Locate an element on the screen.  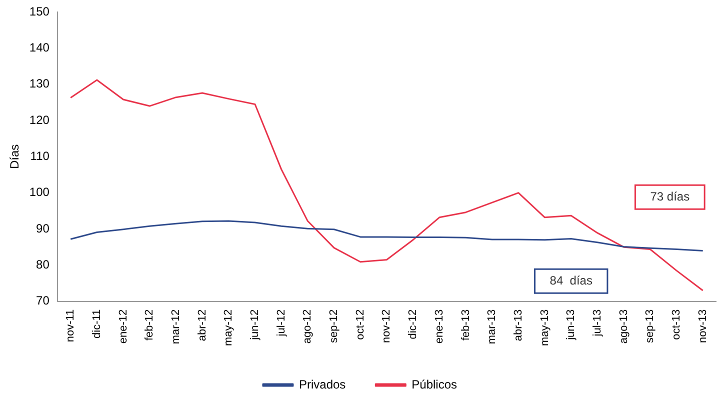
annotation: 73 días is located at coordinates (670, 196).